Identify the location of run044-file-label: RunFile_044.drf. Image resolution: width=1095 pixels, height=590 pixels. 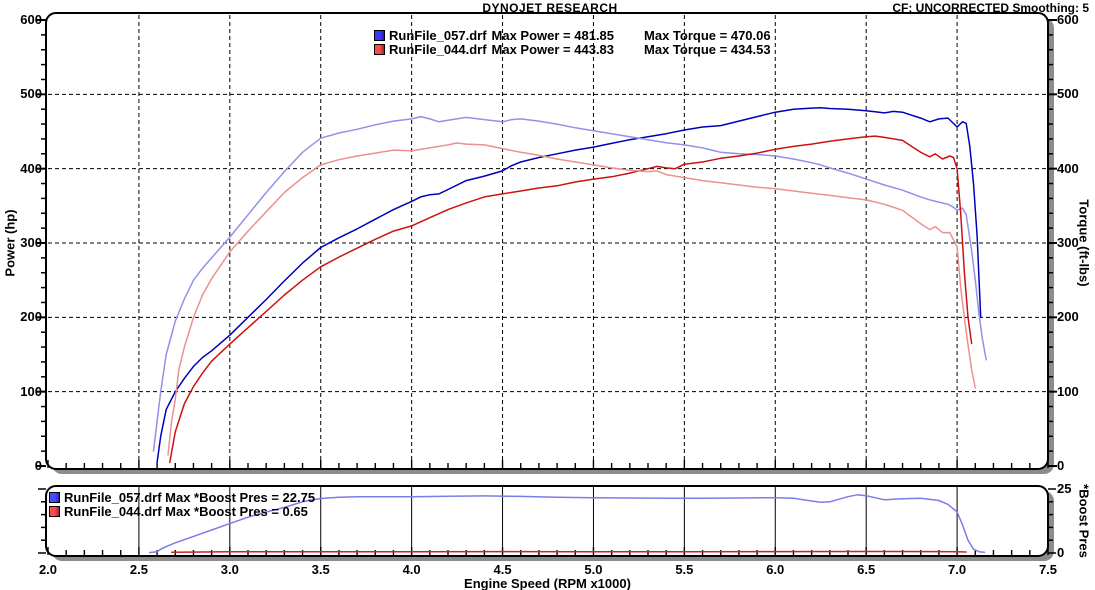
(438, 49).